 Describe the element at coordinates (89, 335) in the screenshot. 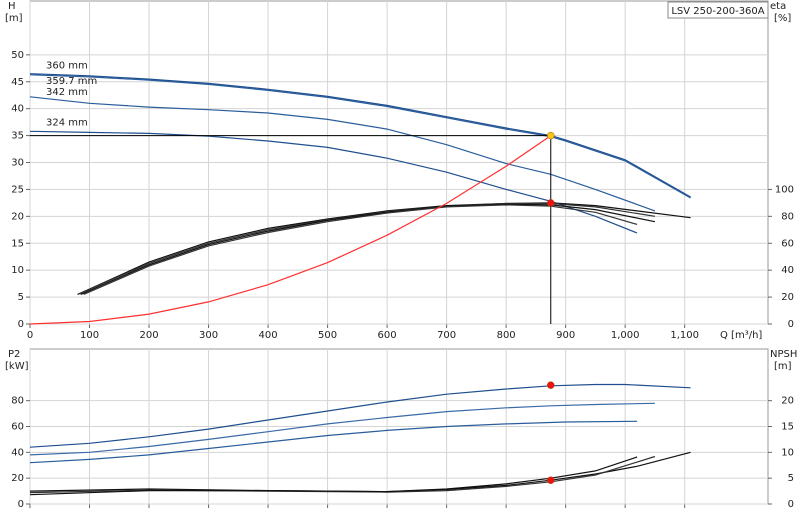

I see `x-tick-label: 100` at that location.